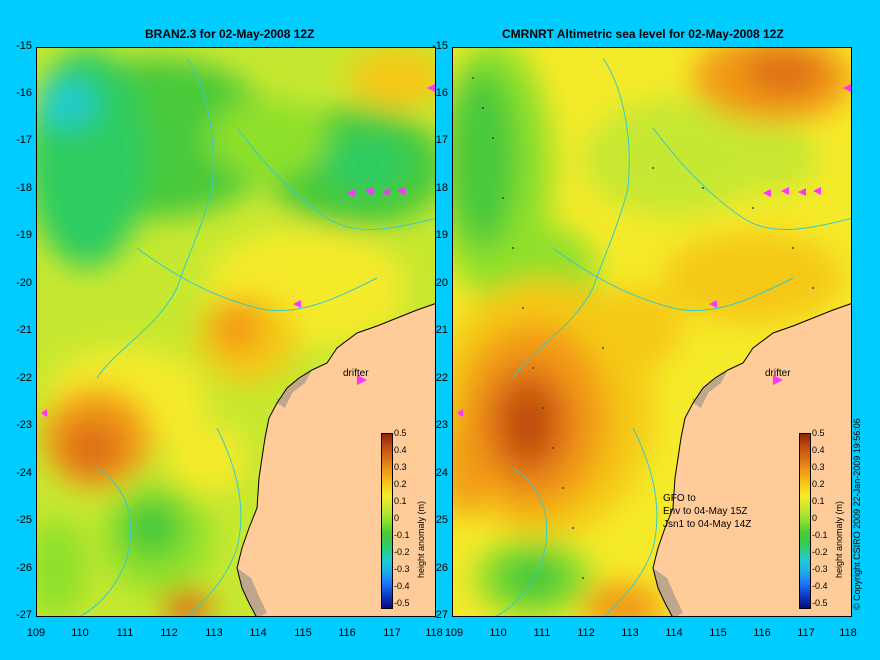 Image resolution: width=880 pixels, height=660 pixels. What do you see at coordinates (707, 524) in the screenshot?
I see `track-legend-jsn1: Jsn1 to 04-May 14Z` at bounding box center [707, 524].